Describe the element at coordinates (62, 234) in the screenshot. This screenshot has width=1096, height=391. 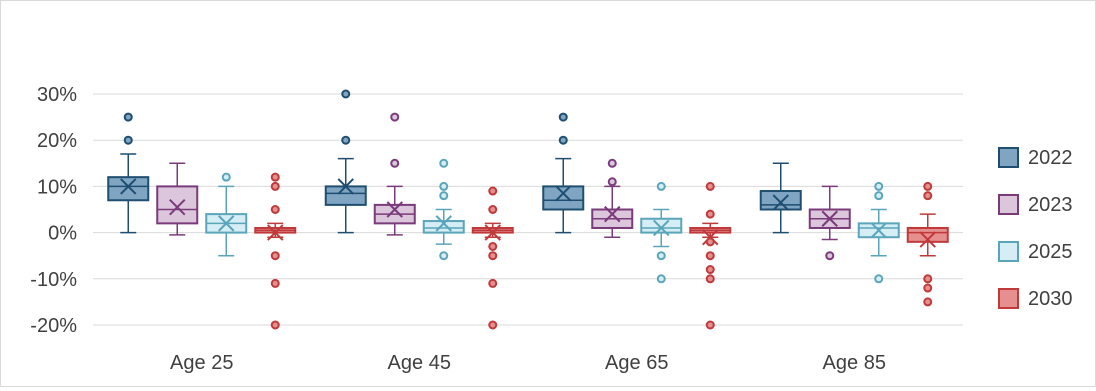
I see `y-tick-label: 0%` at that location.